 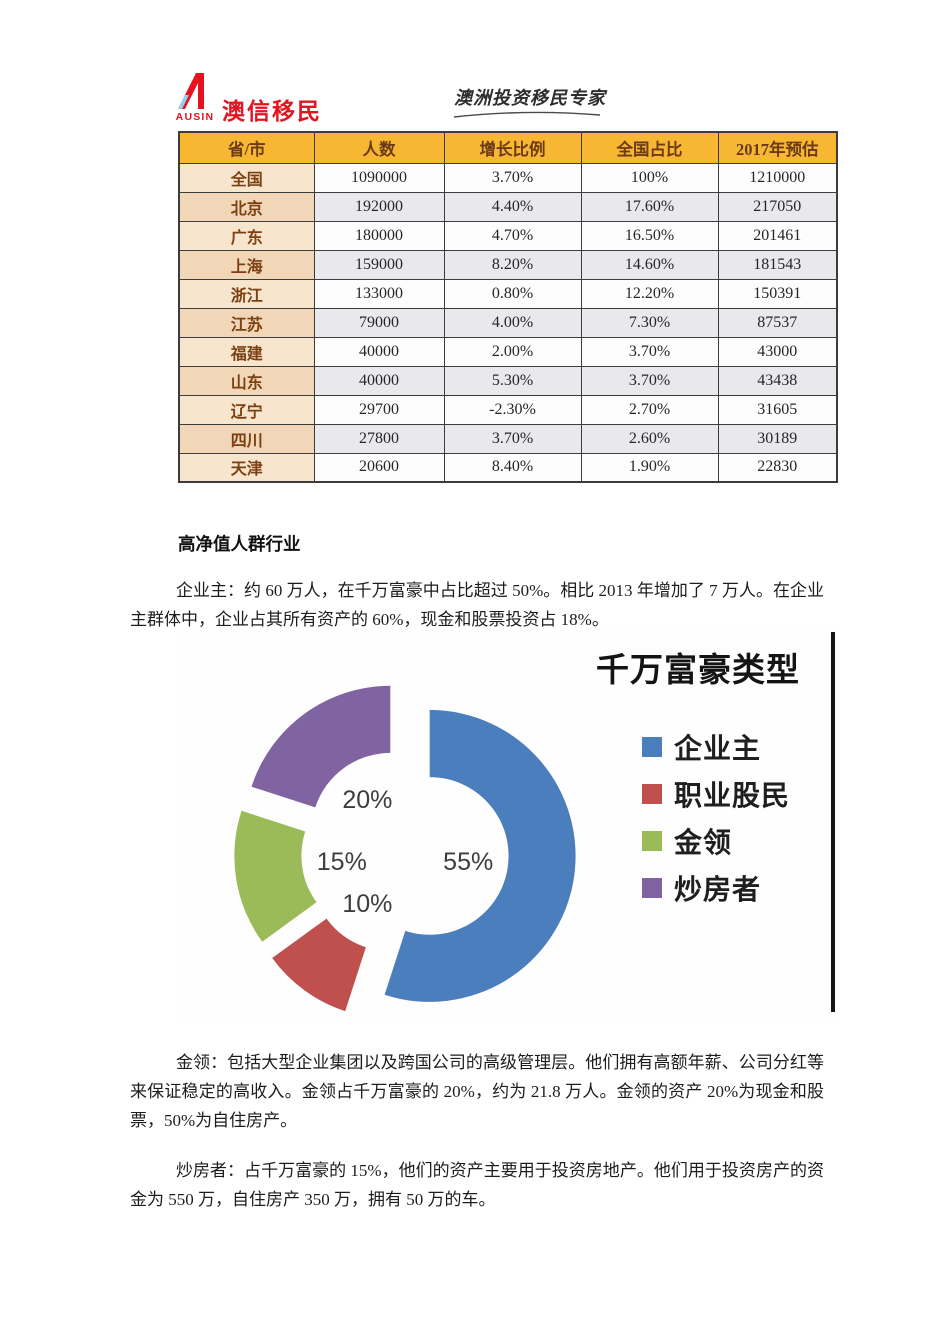 I want to click on column-header: 增长比例, so click(x=512, y=147).